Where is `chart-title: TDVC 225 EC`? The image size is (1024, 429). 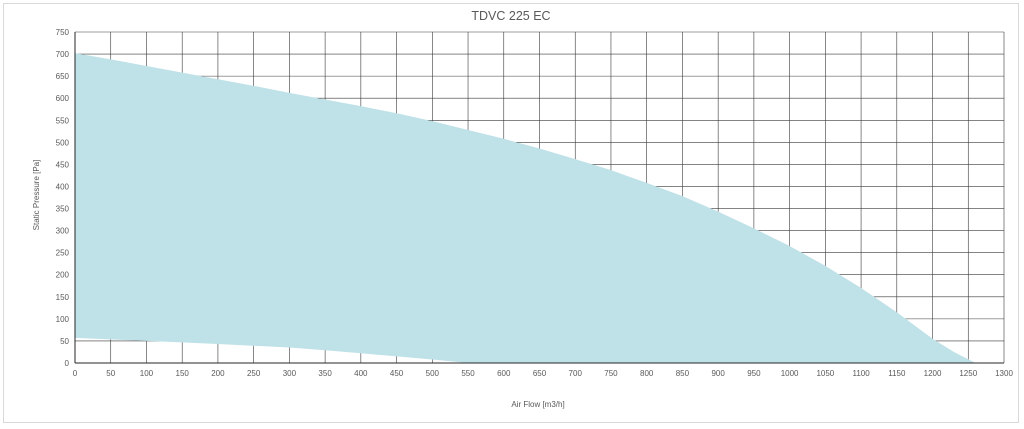
chart-title: TDVC 225 EC is located at coordinates (510, 16).